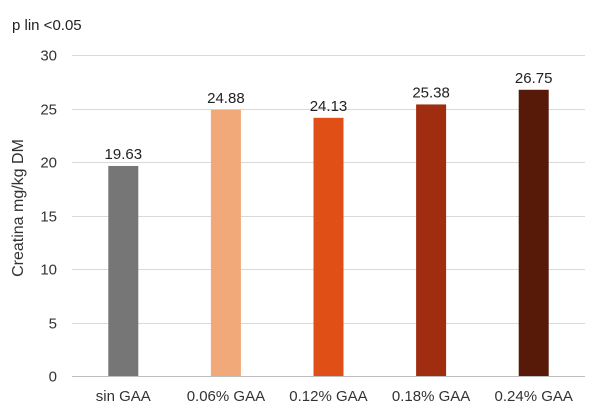 This screenshot has width=590, height=419. I want to click on y-tick-label: 20, so click(48, 163).